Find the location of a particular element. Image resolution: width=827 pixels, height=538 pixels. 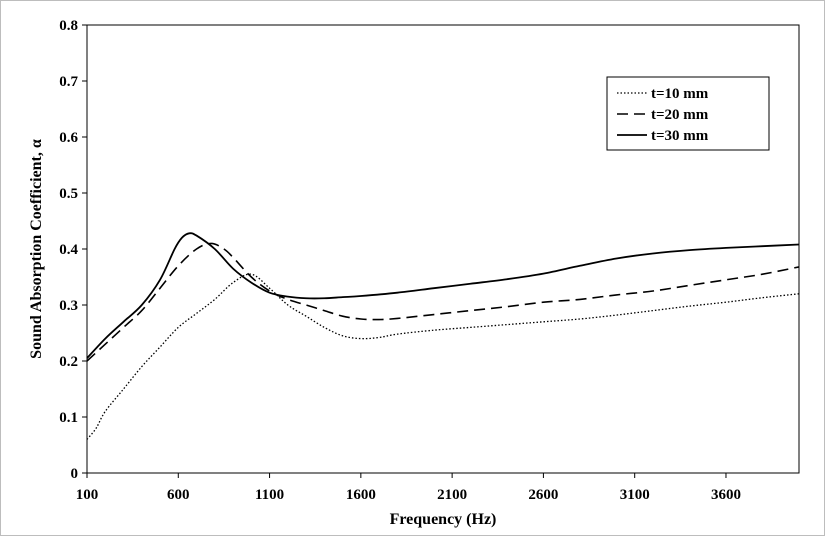

y-tick-label: 0.1 is located at coordinates (68, 418).